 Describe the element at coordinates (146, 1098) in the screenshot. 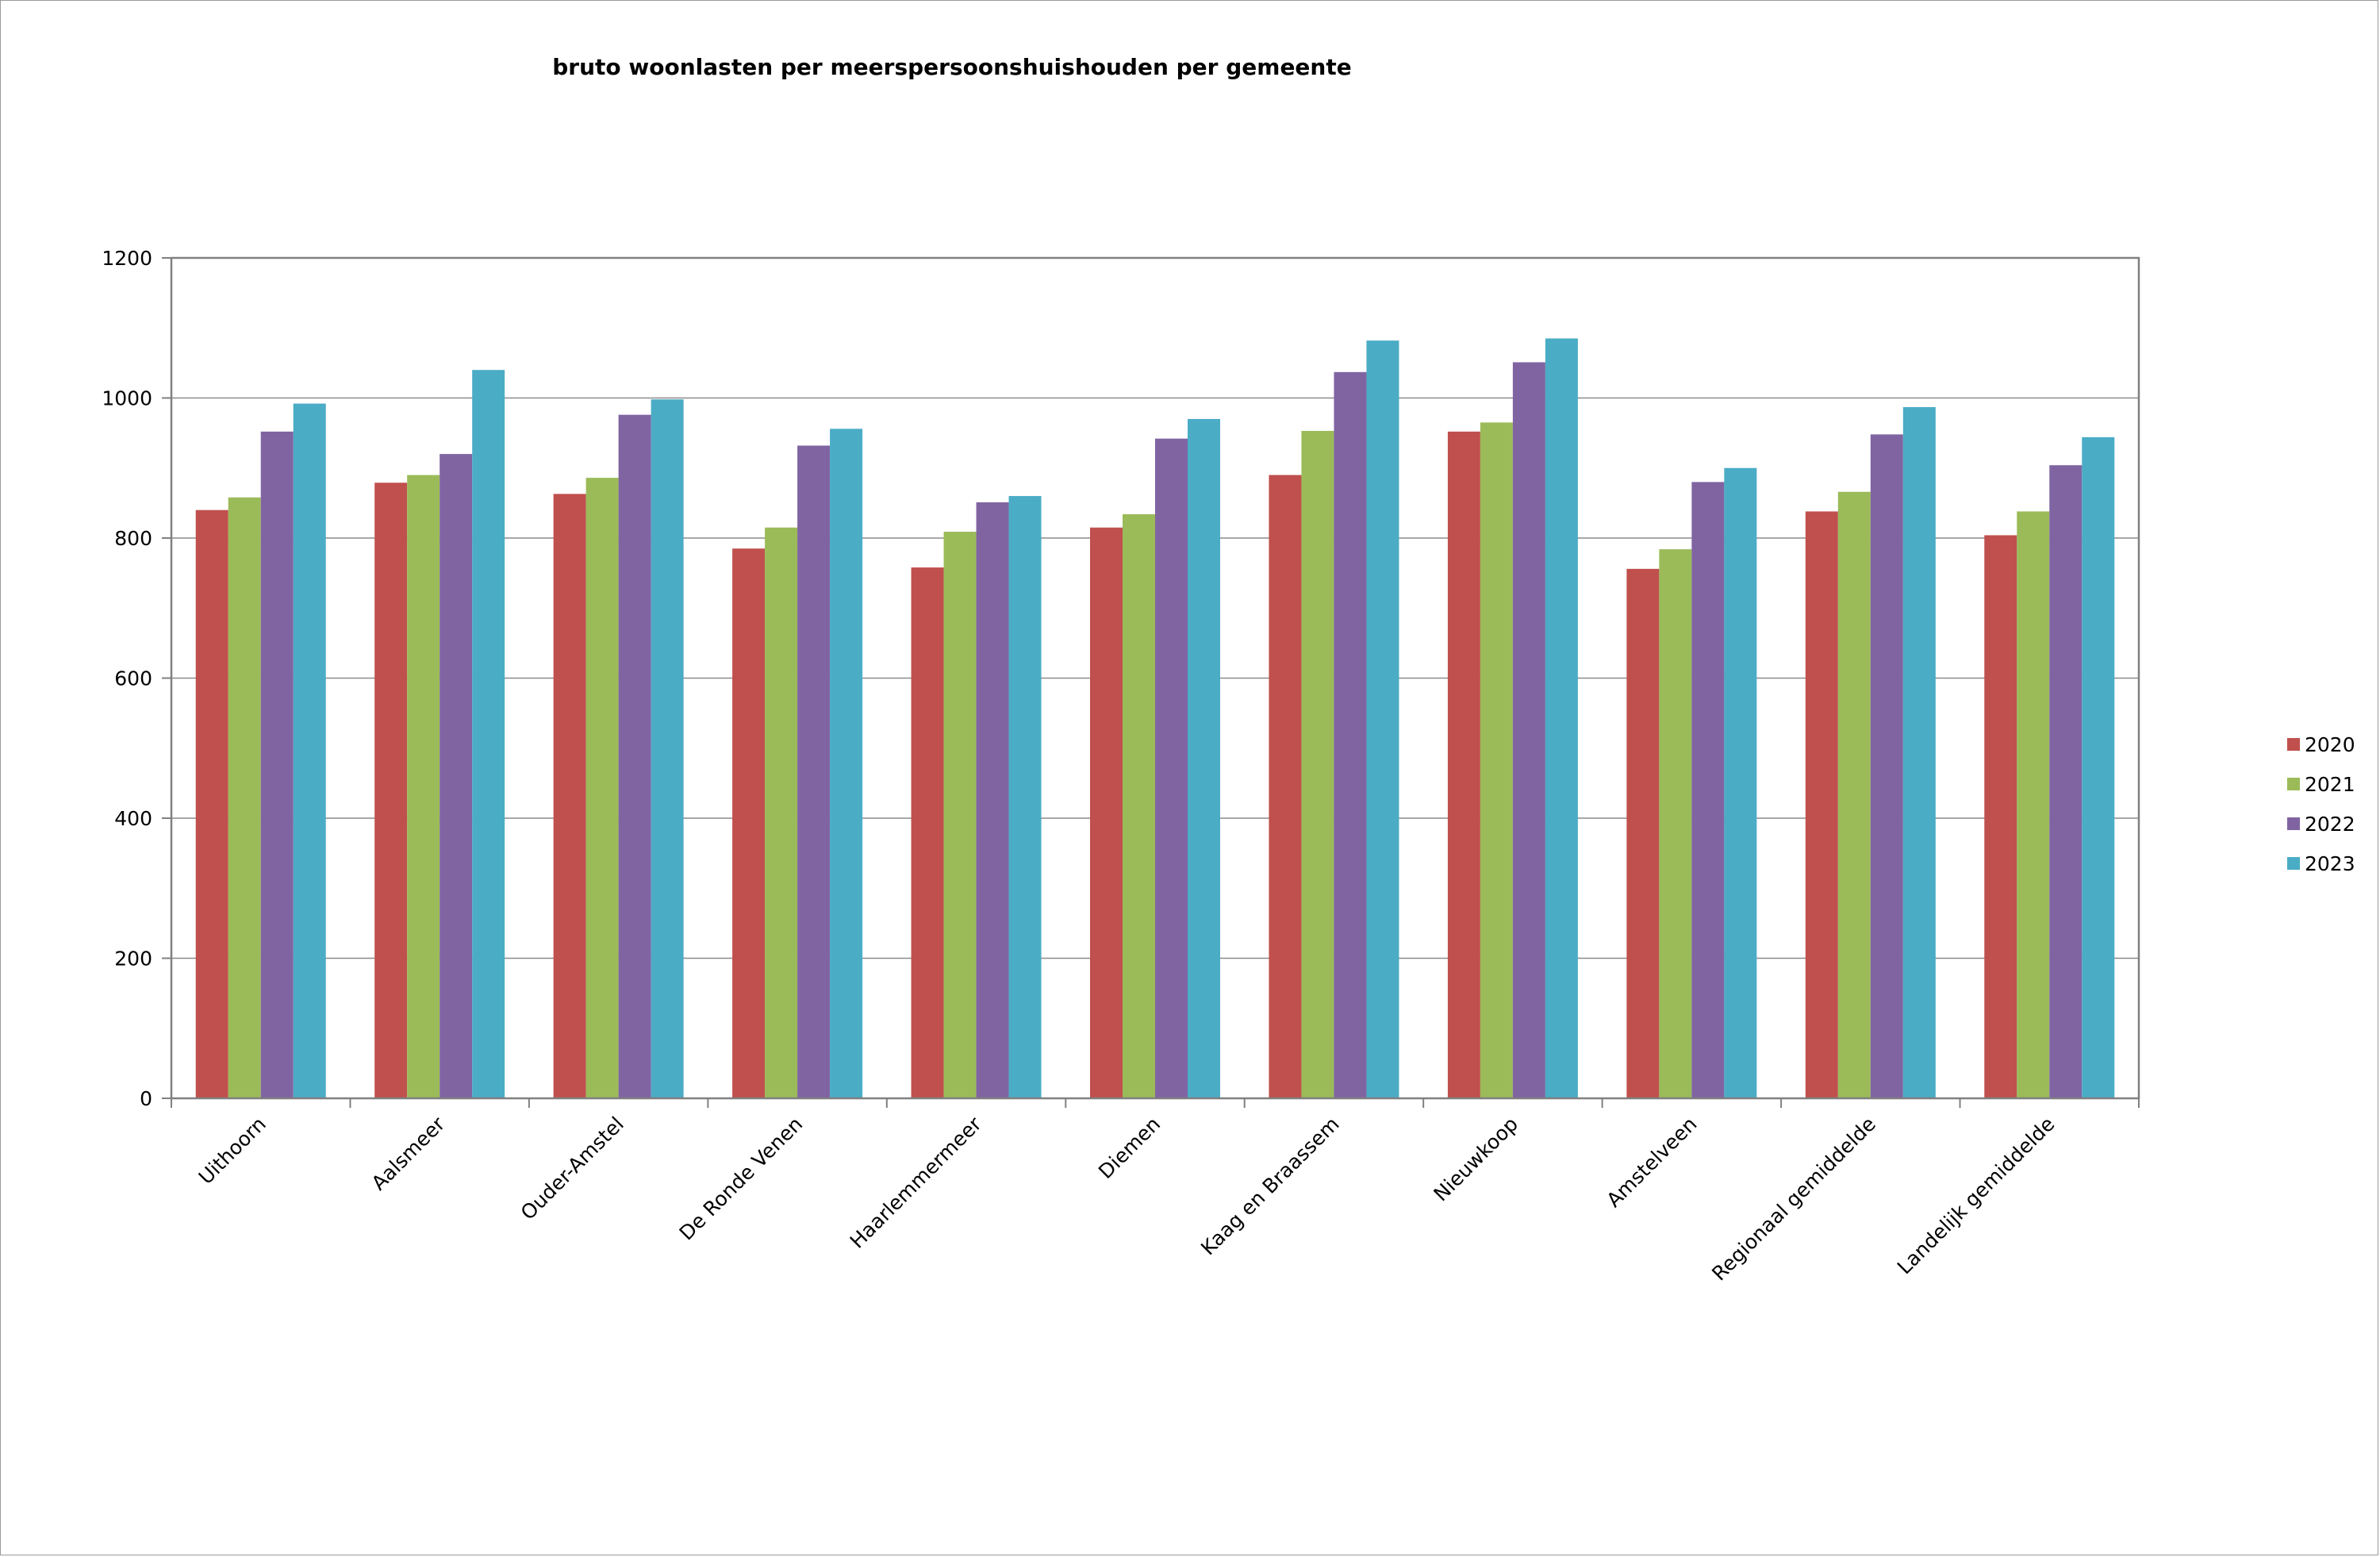

I see `y-tick-label: 0` at that location.